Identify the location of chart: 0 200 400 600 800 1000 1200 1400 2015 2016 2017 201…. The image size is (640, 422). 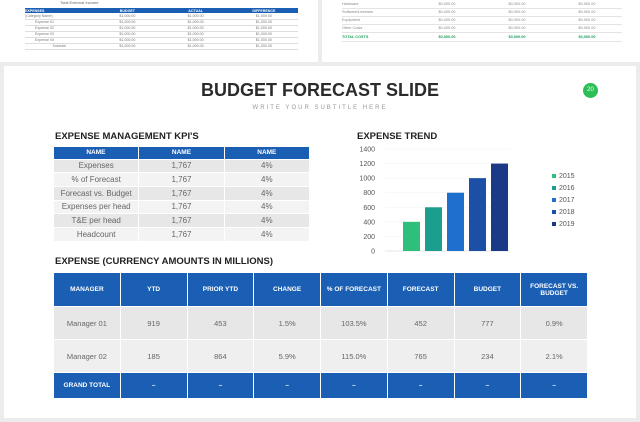
(467, 201).